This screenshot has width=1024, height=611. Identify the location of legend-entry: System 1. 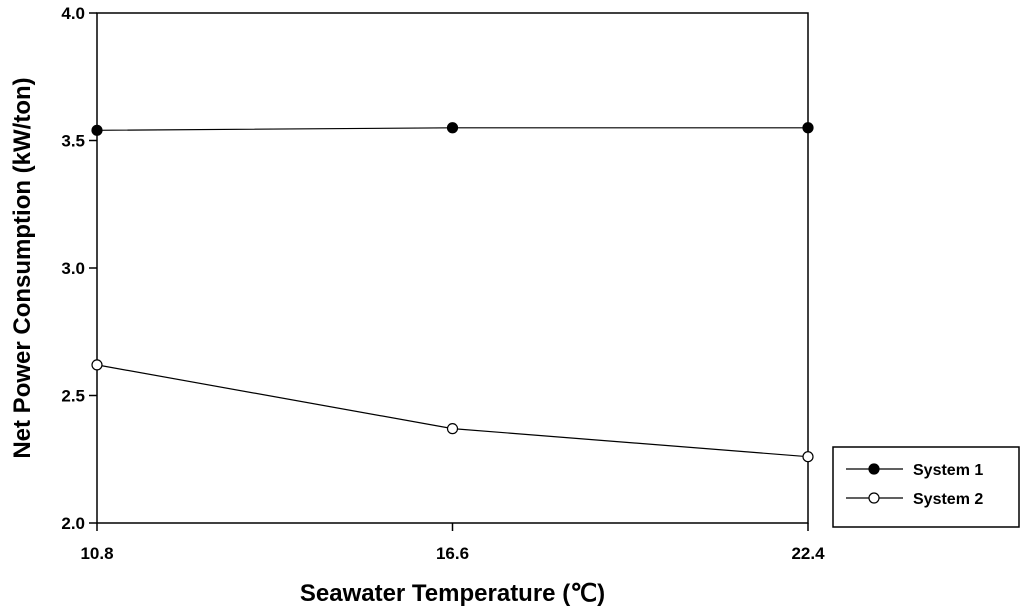
(914, 470).